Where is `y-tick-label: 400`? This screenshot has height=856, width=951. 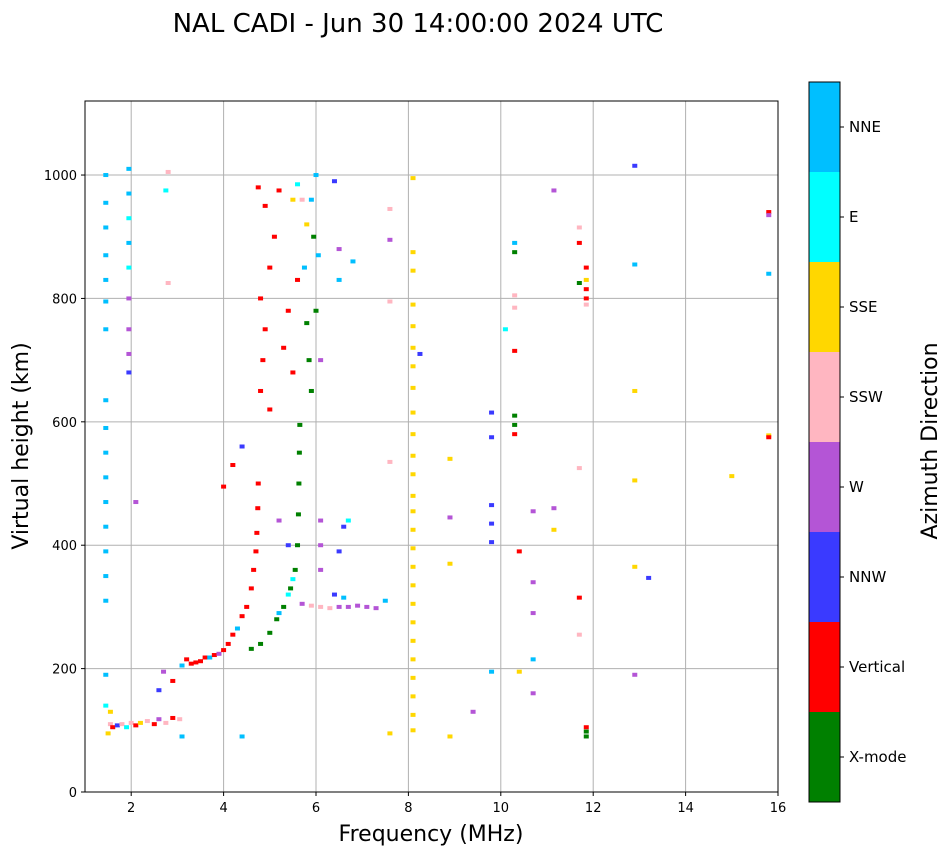
y-tick-label: 400 is located at coordinates (64, 546).